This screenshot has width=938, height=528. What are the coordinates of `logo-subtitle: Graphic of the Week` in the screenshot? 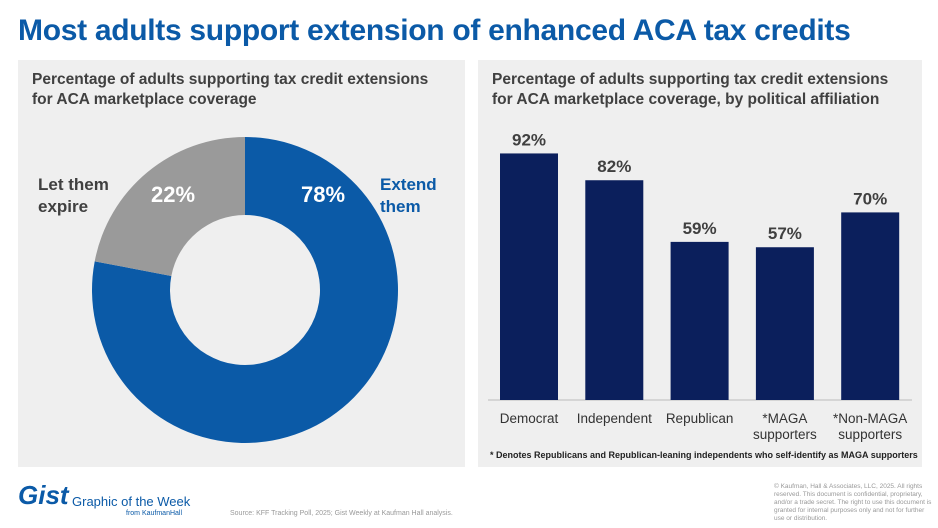 It's located at (131, 501).